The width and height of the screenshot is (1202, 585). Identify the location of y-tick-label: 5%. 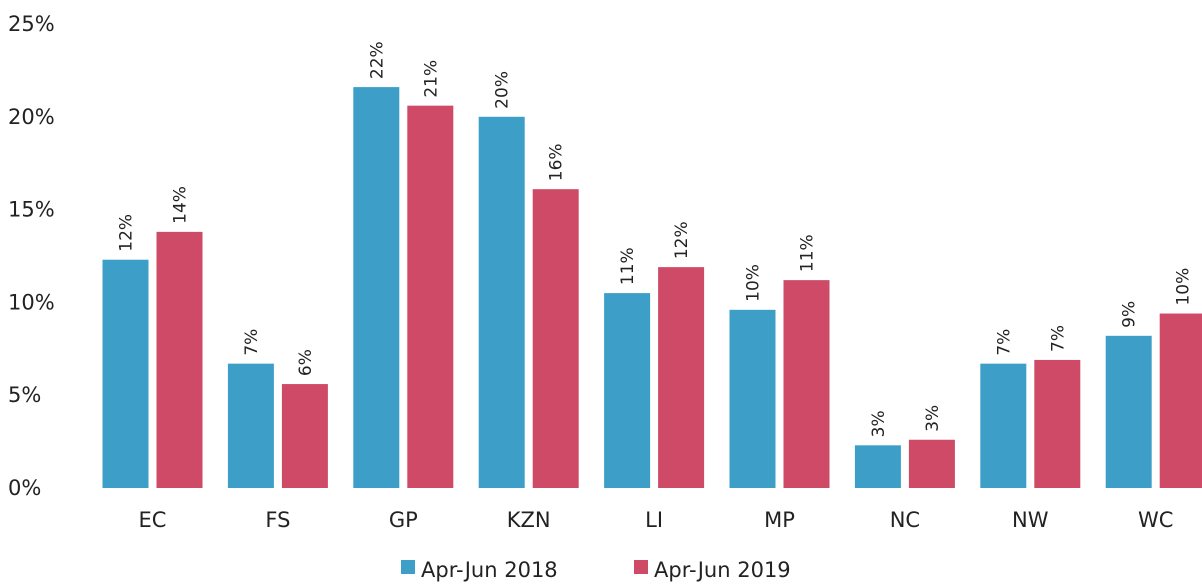
(24, 395).